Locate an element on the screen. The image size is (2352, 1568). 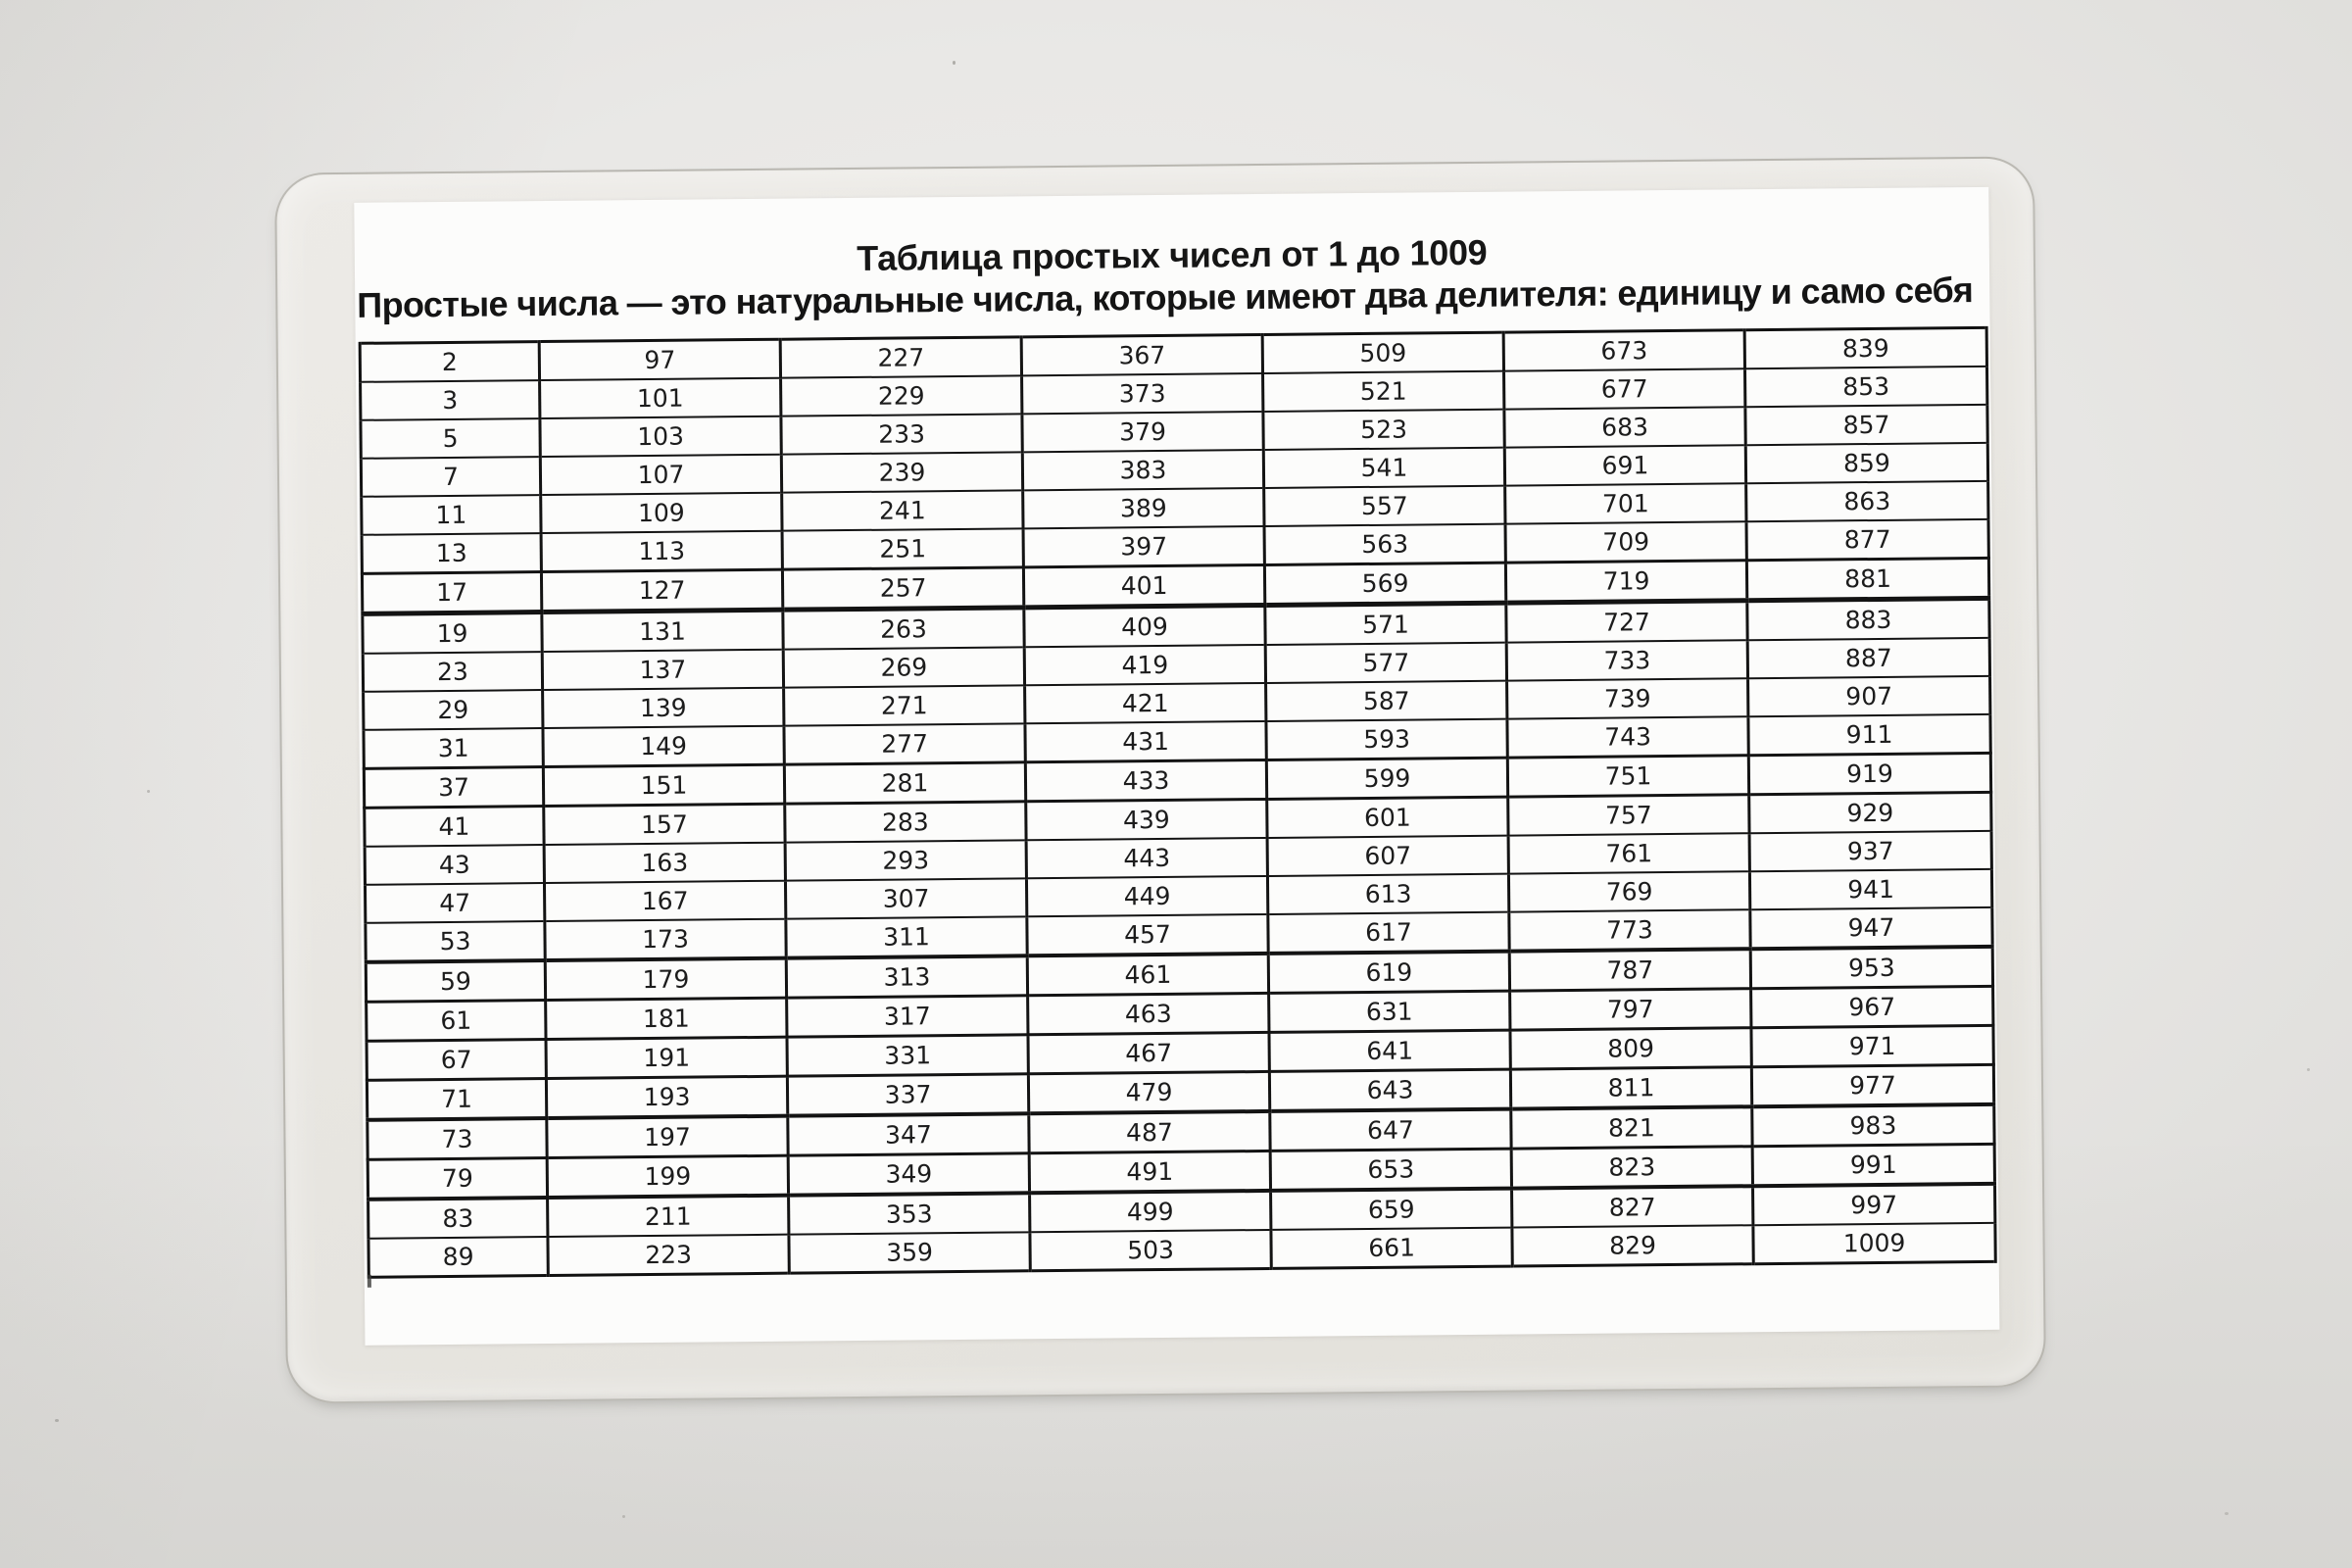
prime-cell: 971 is located at coordinates (1872, 1046).